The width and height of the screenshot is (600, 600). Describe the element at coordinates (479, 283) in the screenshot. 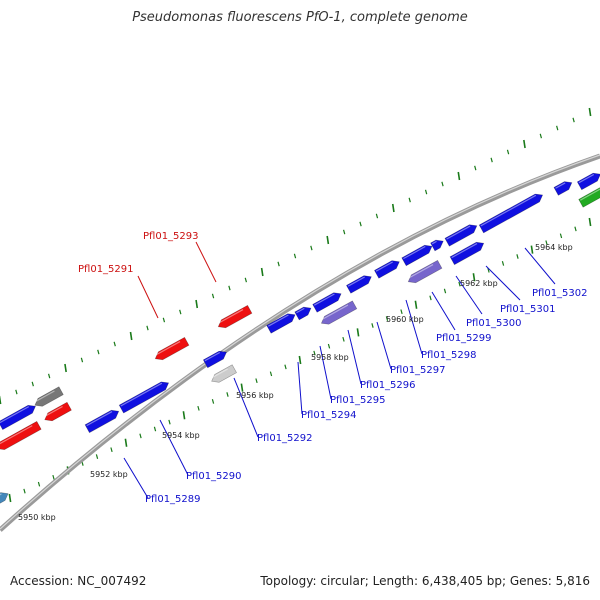

I see `kbp-scale-label: 5962 kbp` at that location.